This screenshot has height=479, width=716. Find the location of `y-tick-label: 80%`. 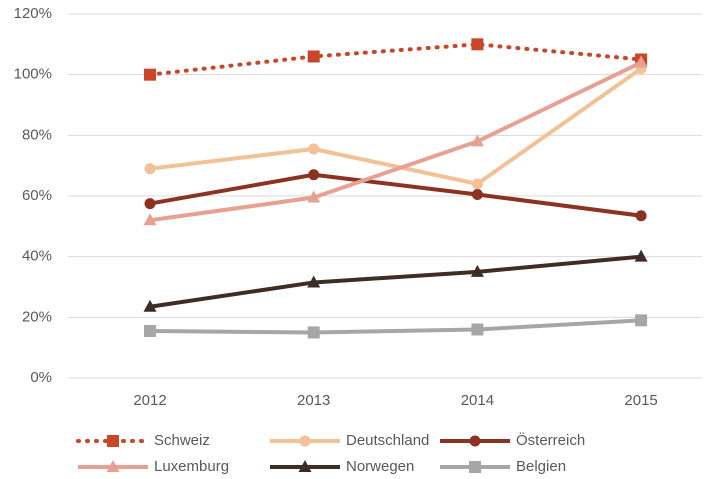

y-tick-label: 80% is located at coordinates (37, 134).